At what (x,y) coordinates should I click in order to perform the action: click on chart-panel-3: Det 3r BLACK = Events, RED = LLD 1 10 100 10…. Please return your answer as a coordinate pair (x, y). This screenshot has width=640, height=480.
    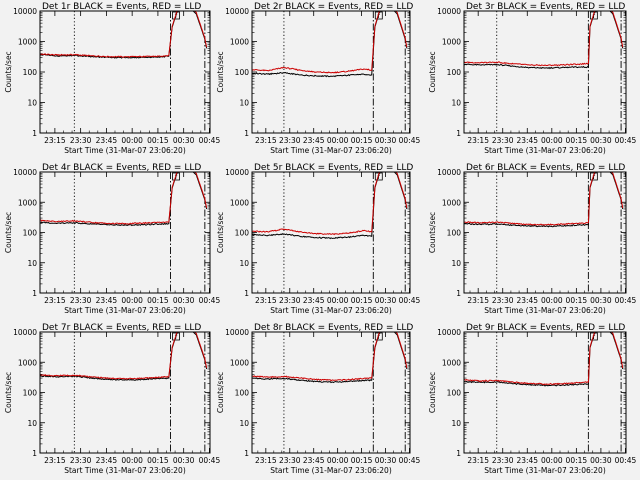
    Looking at the image, I should click on (532, 78).